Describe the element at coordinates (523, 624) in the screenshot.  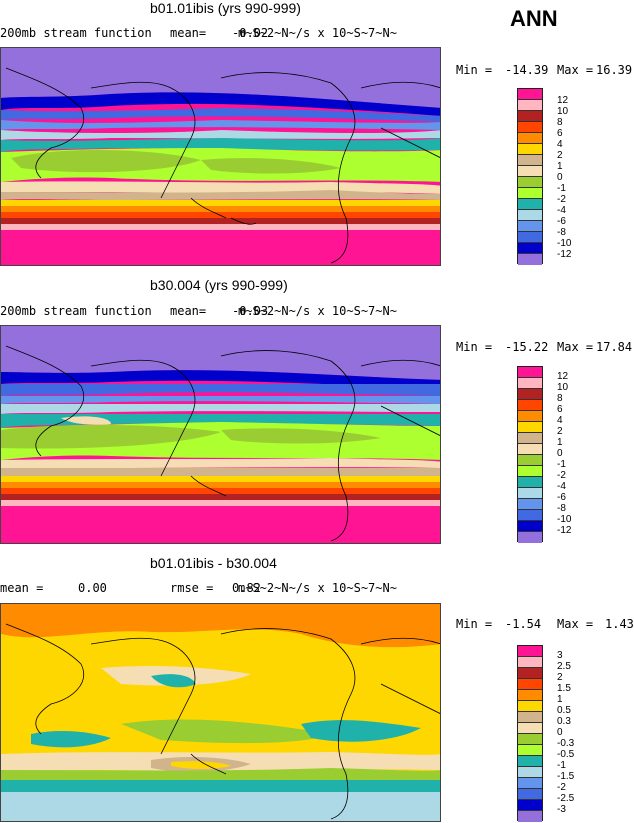
I see `panel3-min-value: -1.54` at that location.